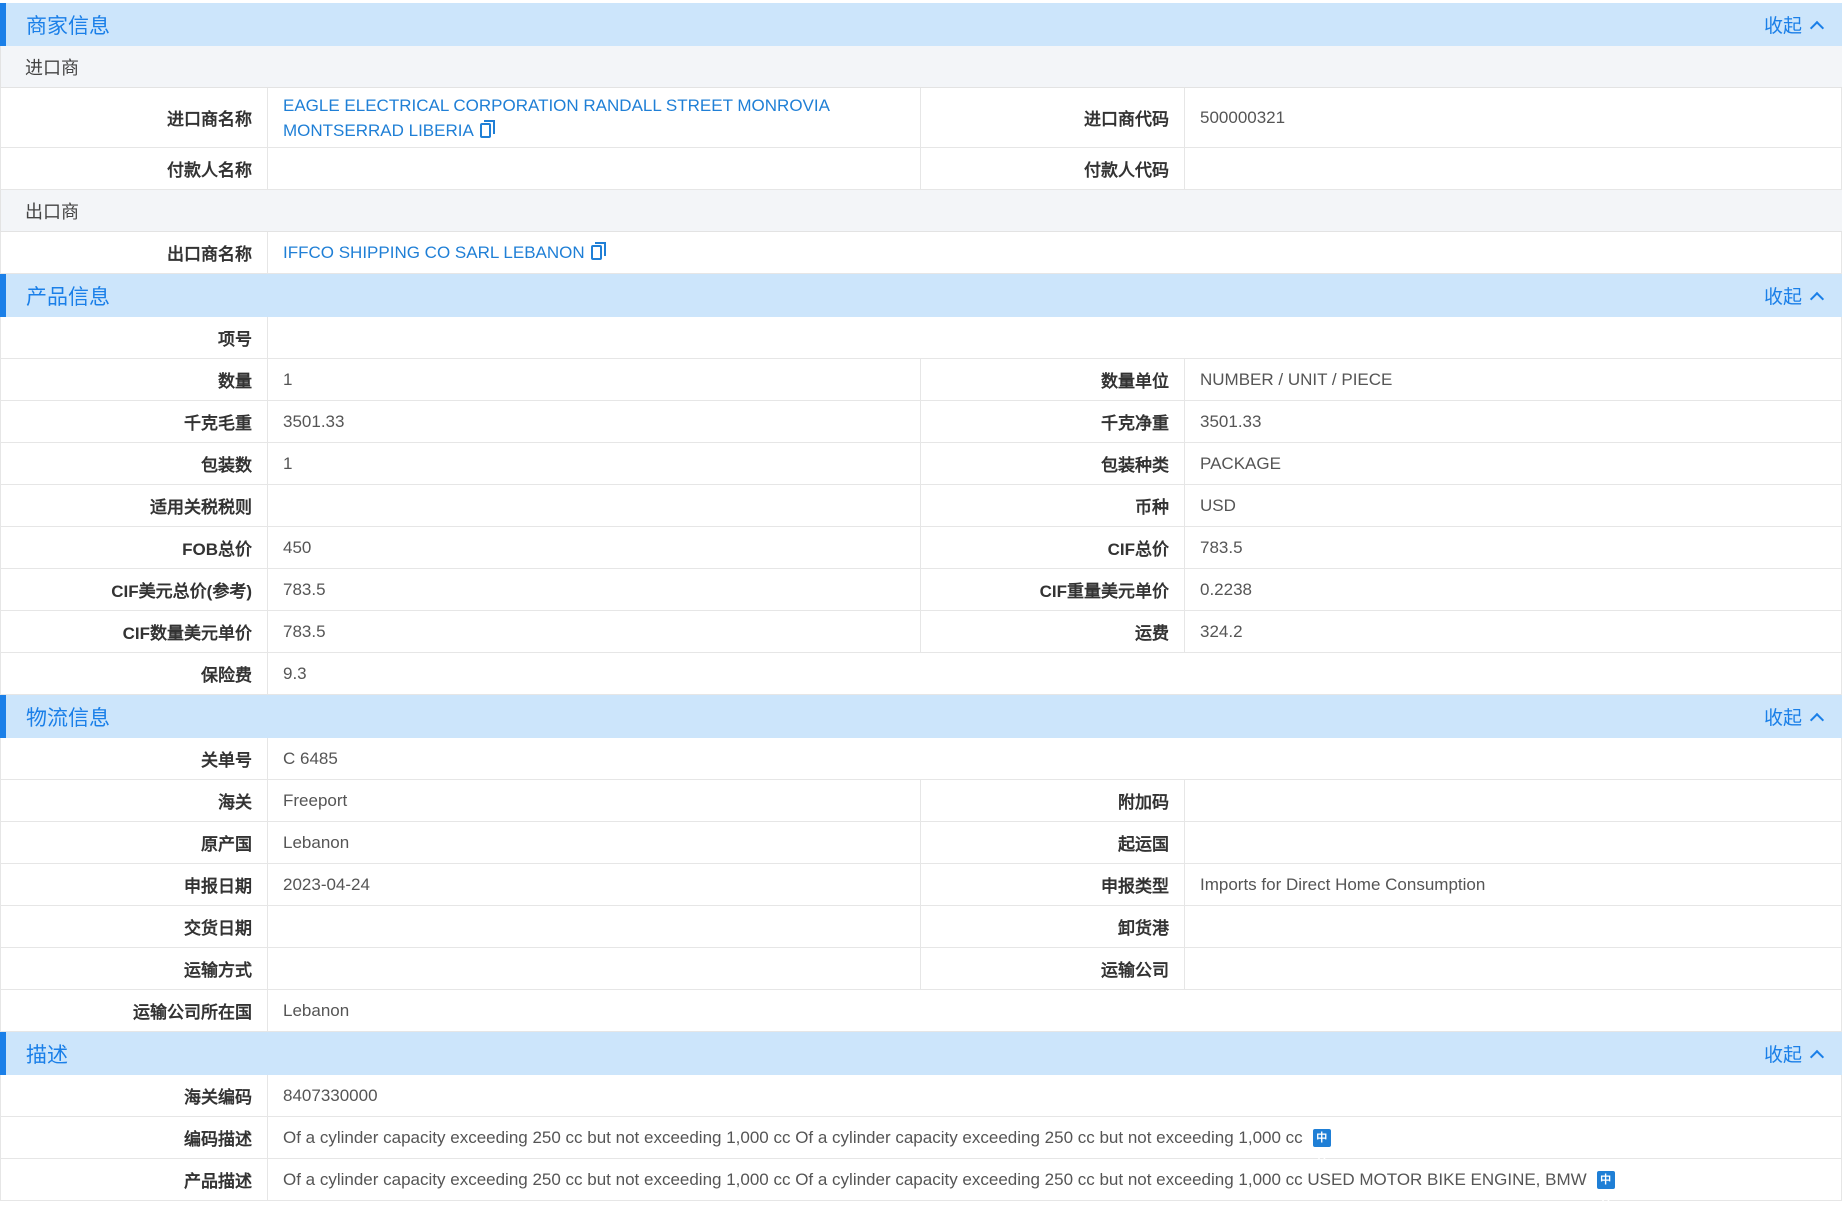 The width and height of the screenshot is (1842, 1207). I want to click on field-value: Imports for Direct Home Consumption, so click(1343, 884).